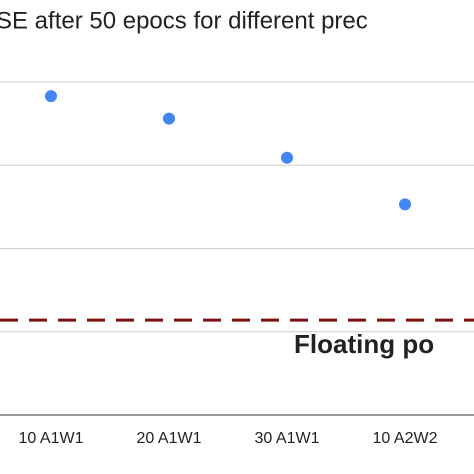 This screenshot has height=474, width=474. What do you see at coordinates (287, 438) in the screenshot?
I see `x-tick-label: 30 A1W1` at bounding box center [287, 438].